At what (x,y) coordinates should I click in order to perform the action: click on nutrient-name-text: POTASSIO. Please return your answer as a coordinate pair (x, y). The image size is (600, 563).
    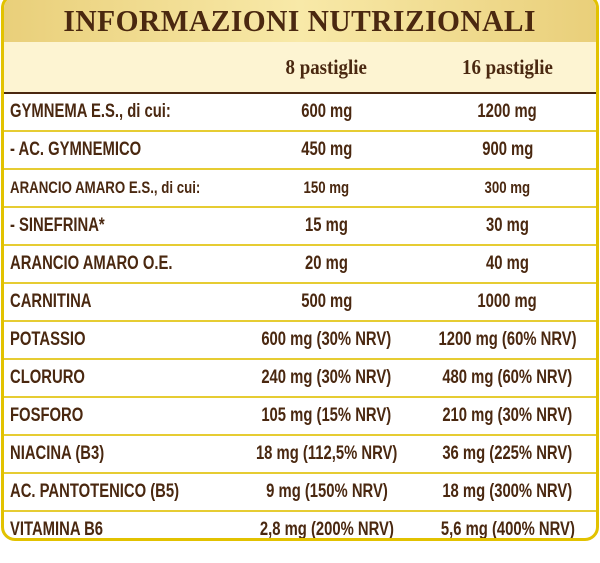
    Looking at the image, I should click on (48, 339).